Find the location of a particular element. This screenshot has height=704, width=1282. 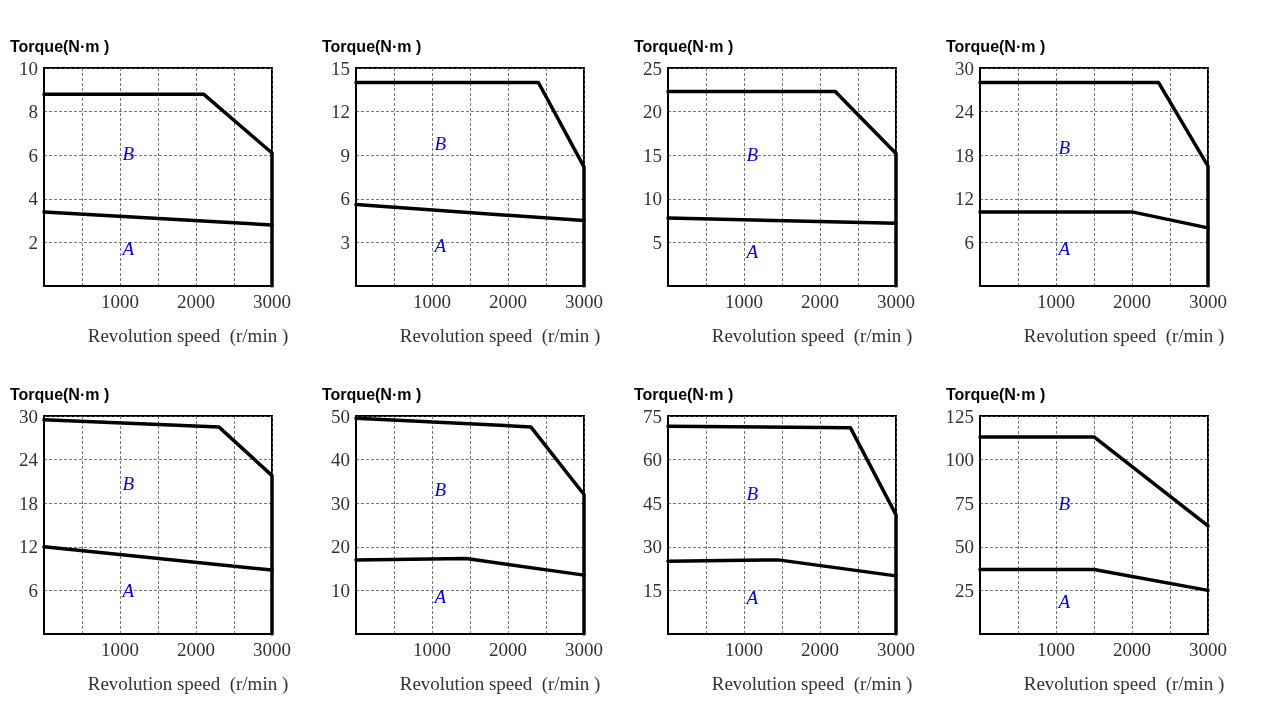

y-tick-label: 45 is located at coordinates (652, 503).